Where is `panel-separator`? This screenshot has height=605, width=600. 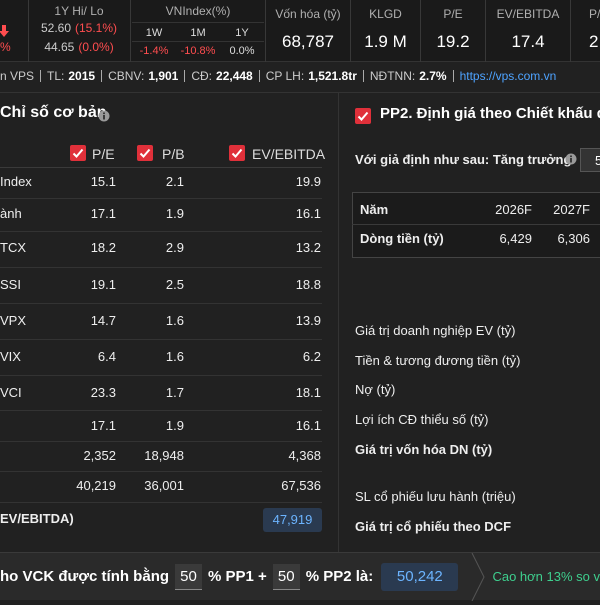 panel-separator is located at coordinates (338, 322).